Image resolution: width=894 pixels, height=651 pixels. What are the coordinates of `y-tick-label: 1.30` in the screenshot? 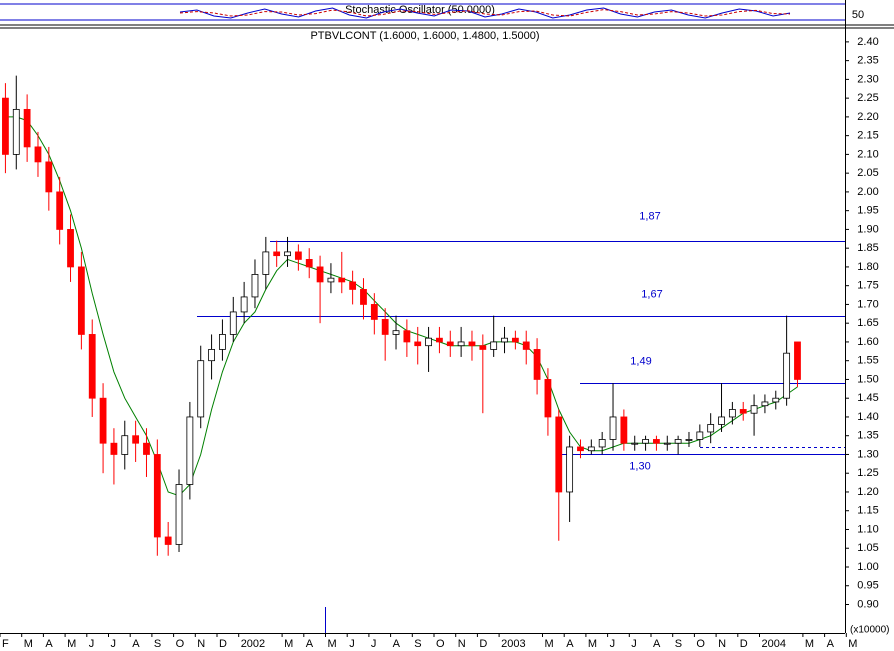 It's located at (867, 454).